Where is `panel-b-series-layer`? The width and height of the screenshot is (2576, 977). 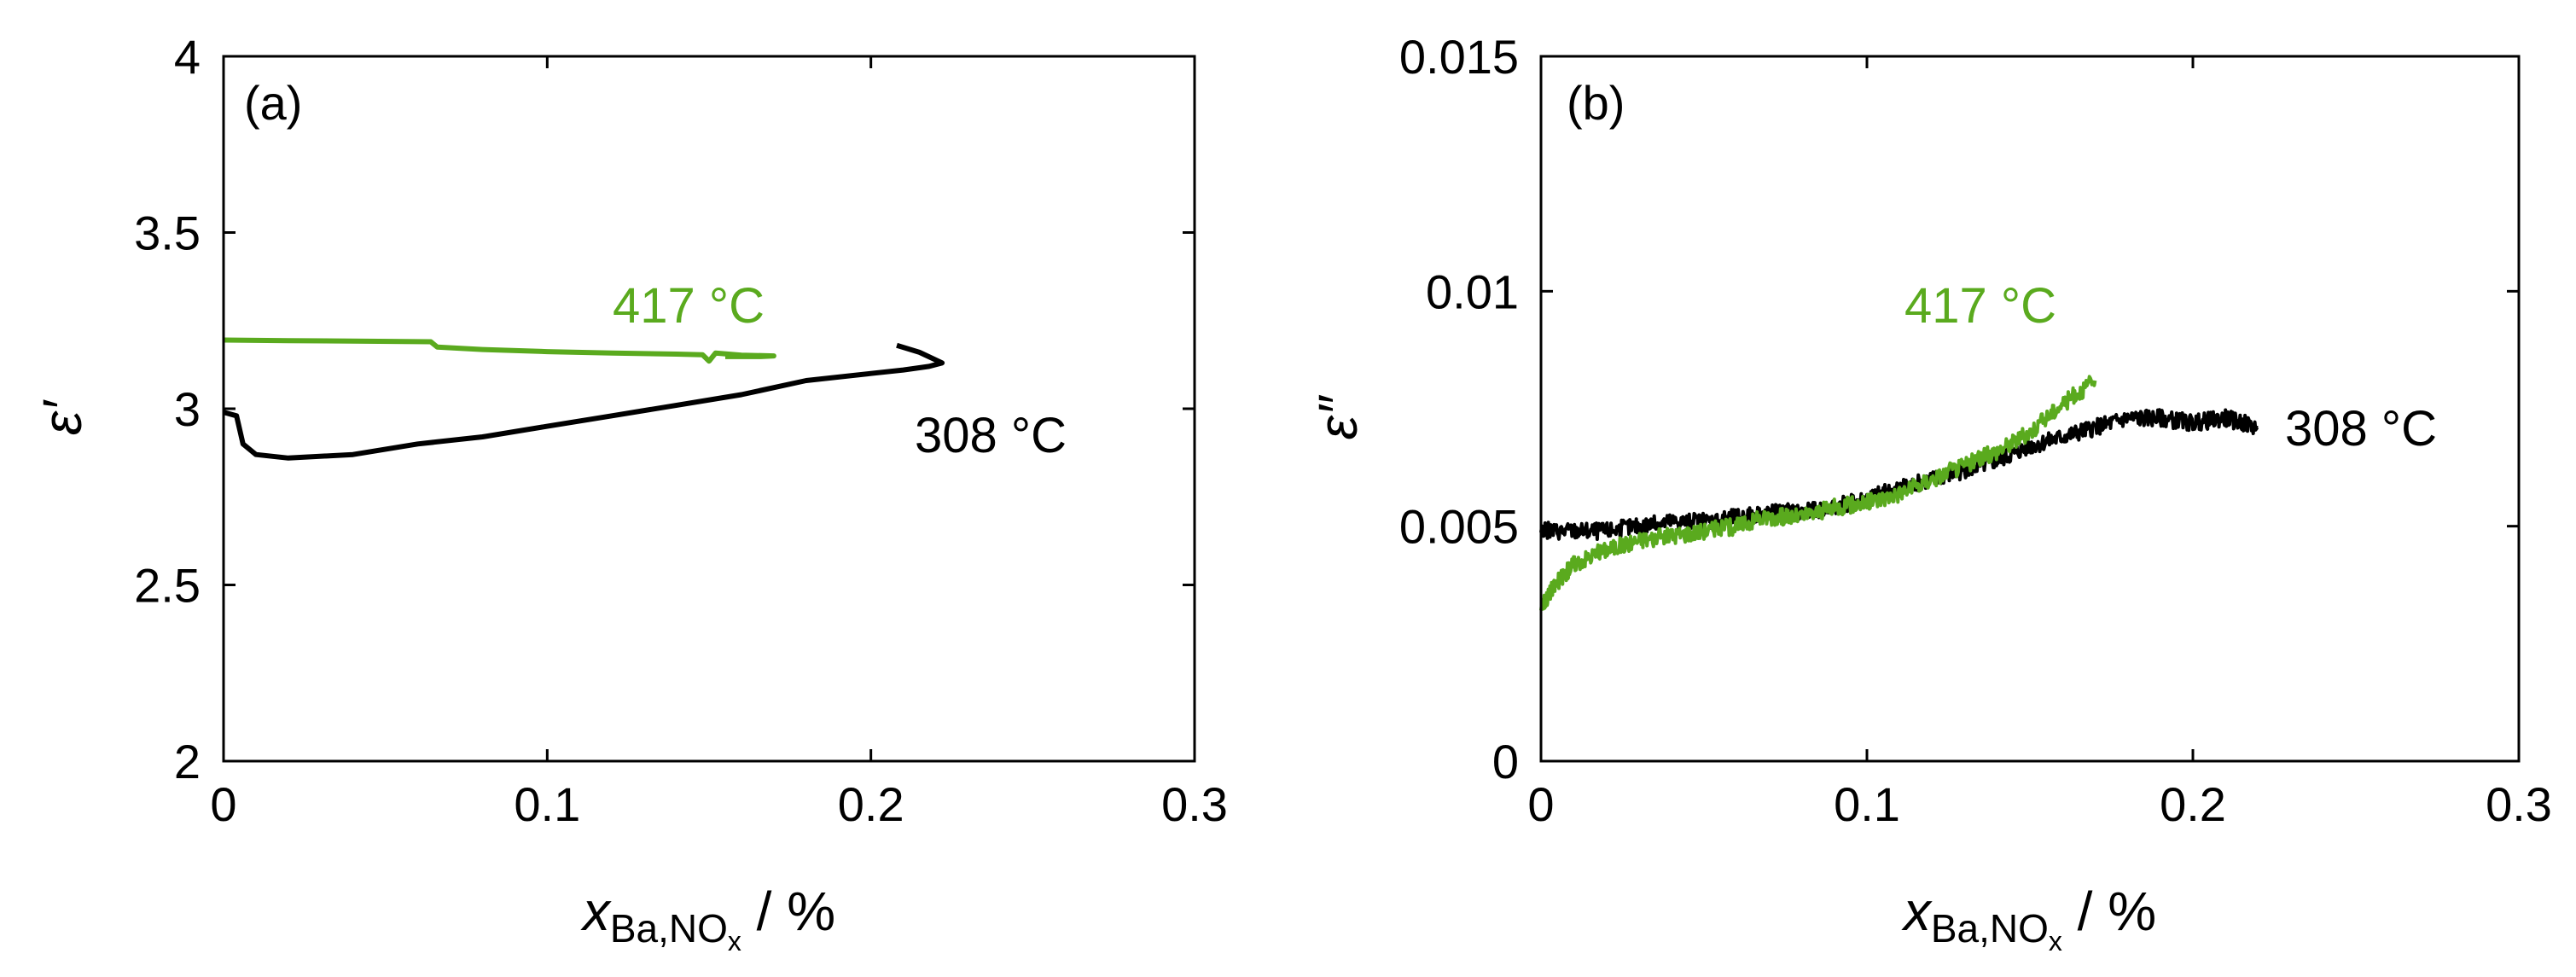
panel-b-series-layer is located at coordinates (1899, 493).